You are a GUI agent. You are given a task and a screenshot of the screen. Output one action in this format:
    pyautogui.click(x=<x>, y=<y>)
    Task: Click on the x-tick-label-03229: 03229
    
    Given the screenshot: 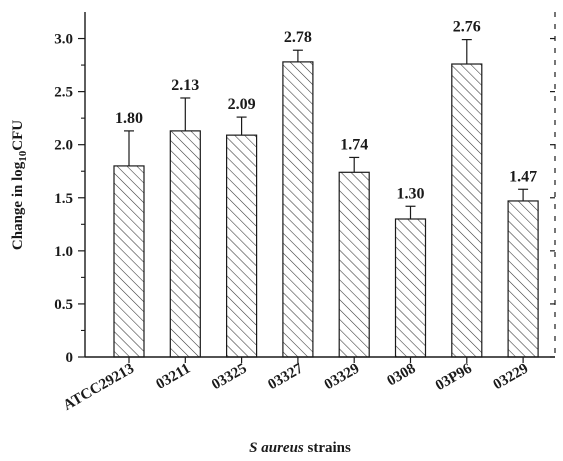 What is the action you would take?
    pyautogui.click(x=511, y=377)
    